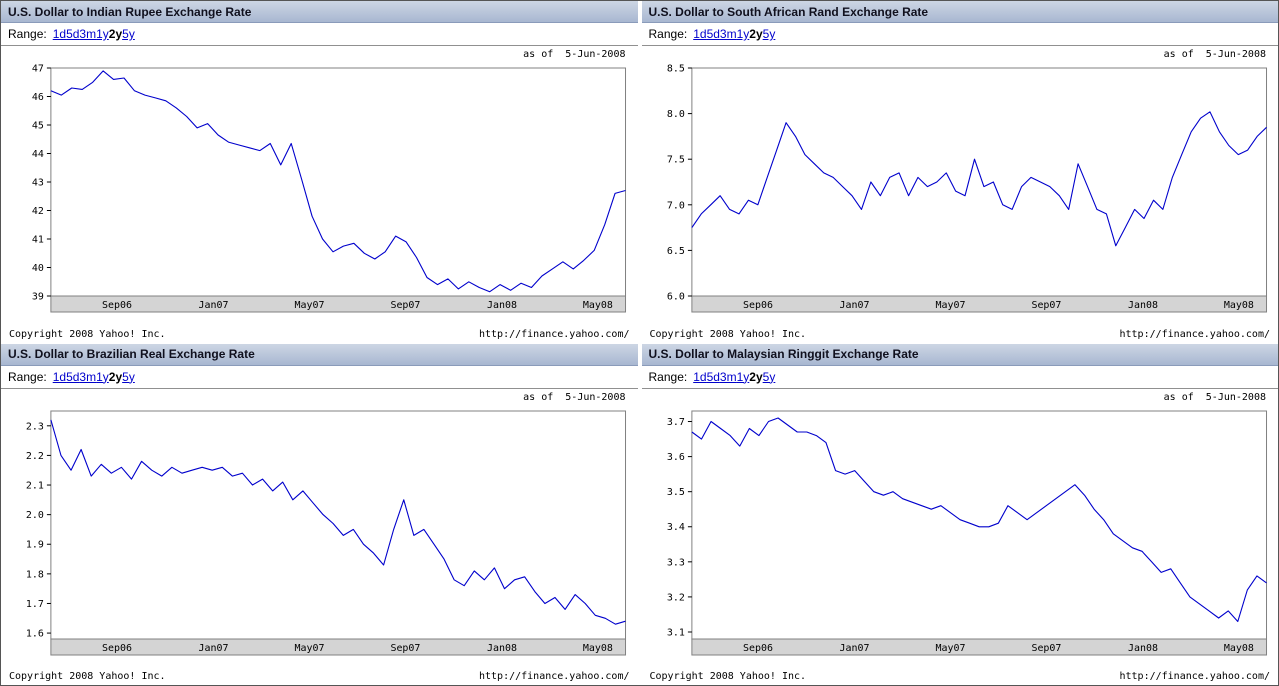 The height and width of the screenshot is (686, 1279). Describe the element at coordinates (675, 251) in the screenshot. I see `y-tick-label: 6.5` at that location.